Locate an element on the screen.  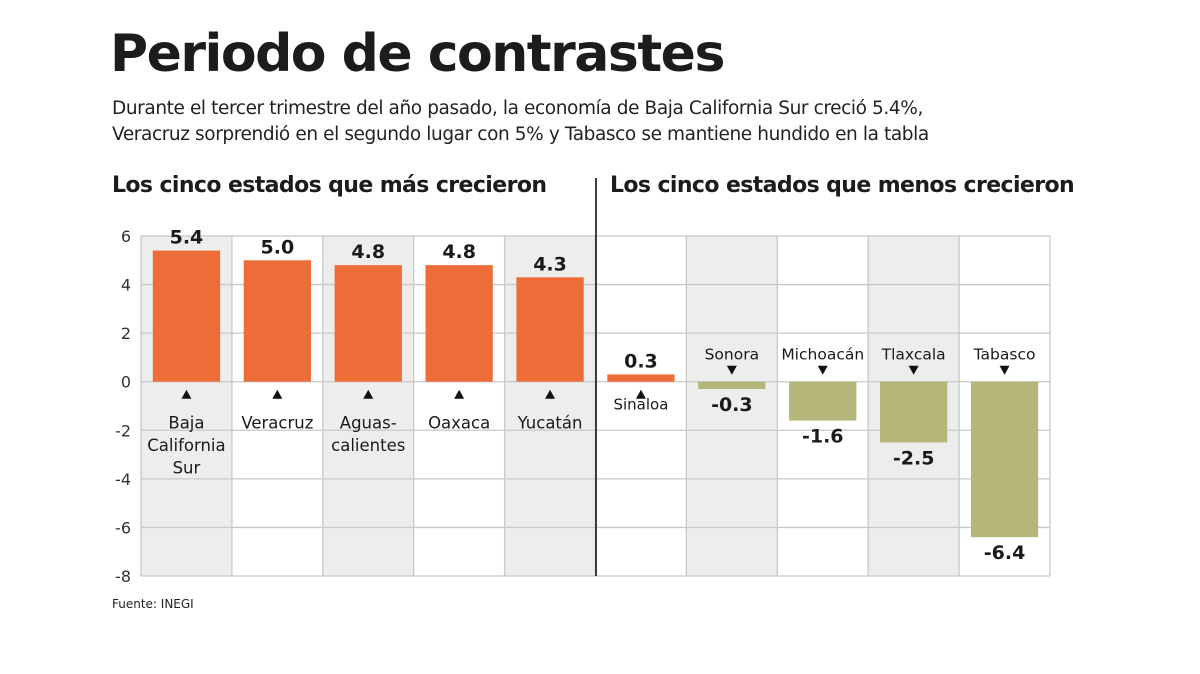
category-label: Sonora is located at coordinates (732, 355).